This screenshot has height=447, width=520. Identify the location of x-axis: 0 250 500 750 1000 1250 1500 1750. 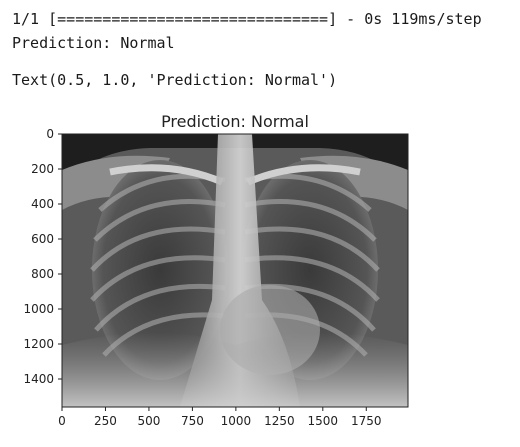
(220, 417).